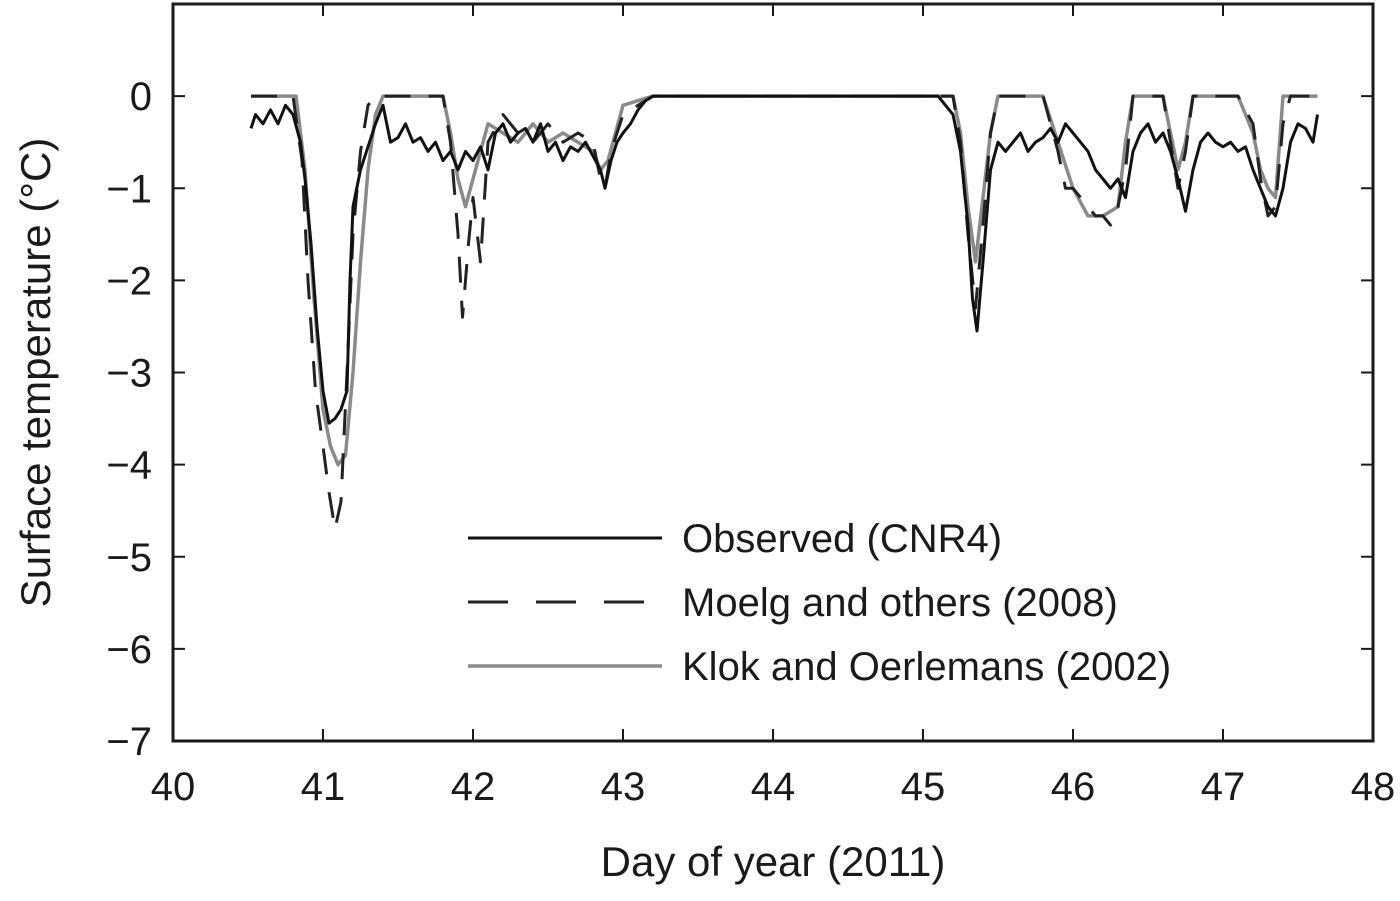 The height and width of the screenshot is (901, 1400). Describe the element at coordinates (141, 97) in the screenshot. I see `y-tick-label: 0` at that location.